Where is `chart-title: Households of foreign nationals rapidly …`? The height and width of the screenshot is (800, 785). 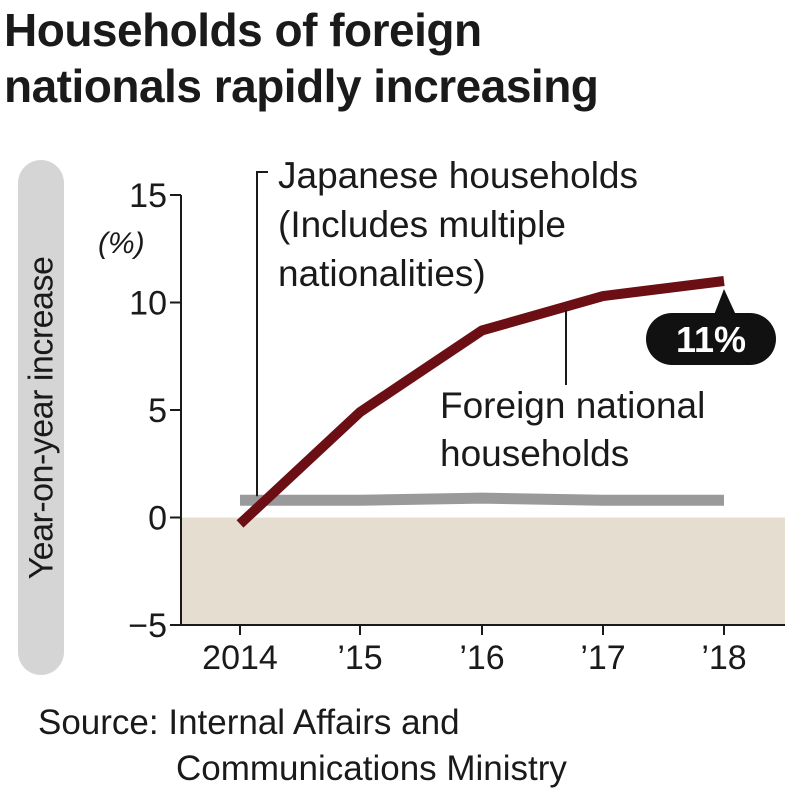
chart-title: Households of foreign nationals rapidly … is located at coordinates (394, 58).